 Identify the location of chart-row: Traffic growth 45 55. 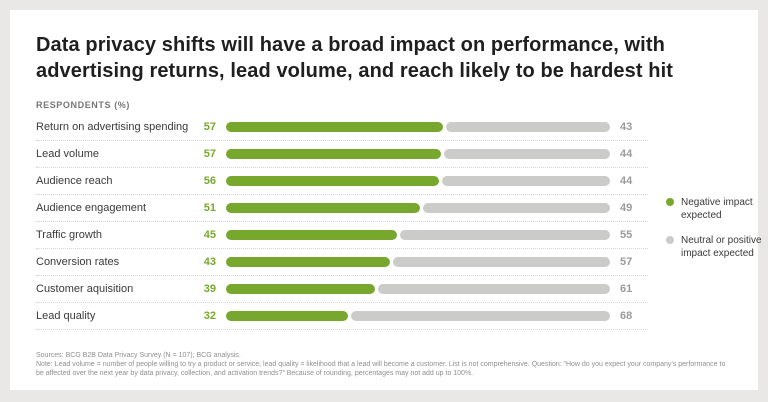
(342, 235).